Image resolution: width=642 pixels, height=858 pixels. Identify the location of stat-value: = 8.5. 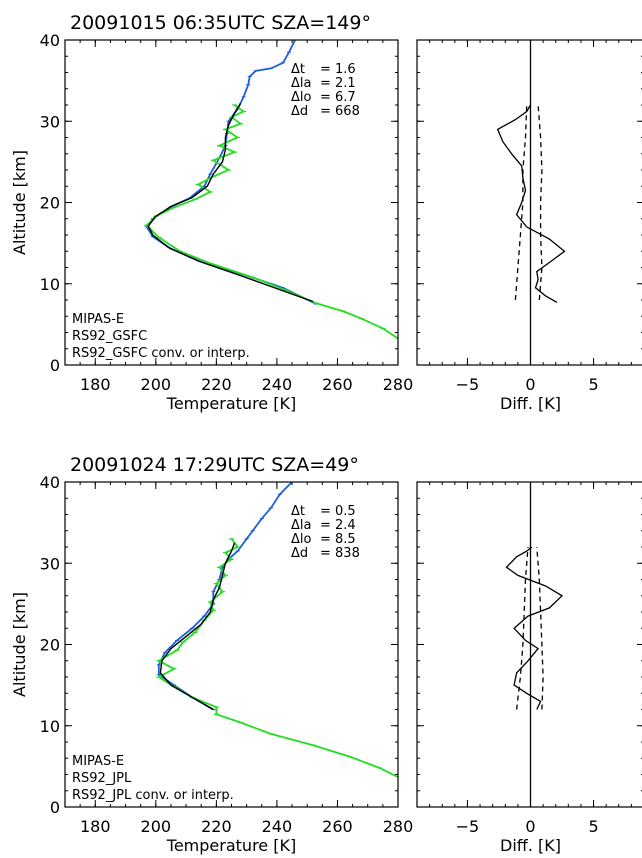
(338, 539).